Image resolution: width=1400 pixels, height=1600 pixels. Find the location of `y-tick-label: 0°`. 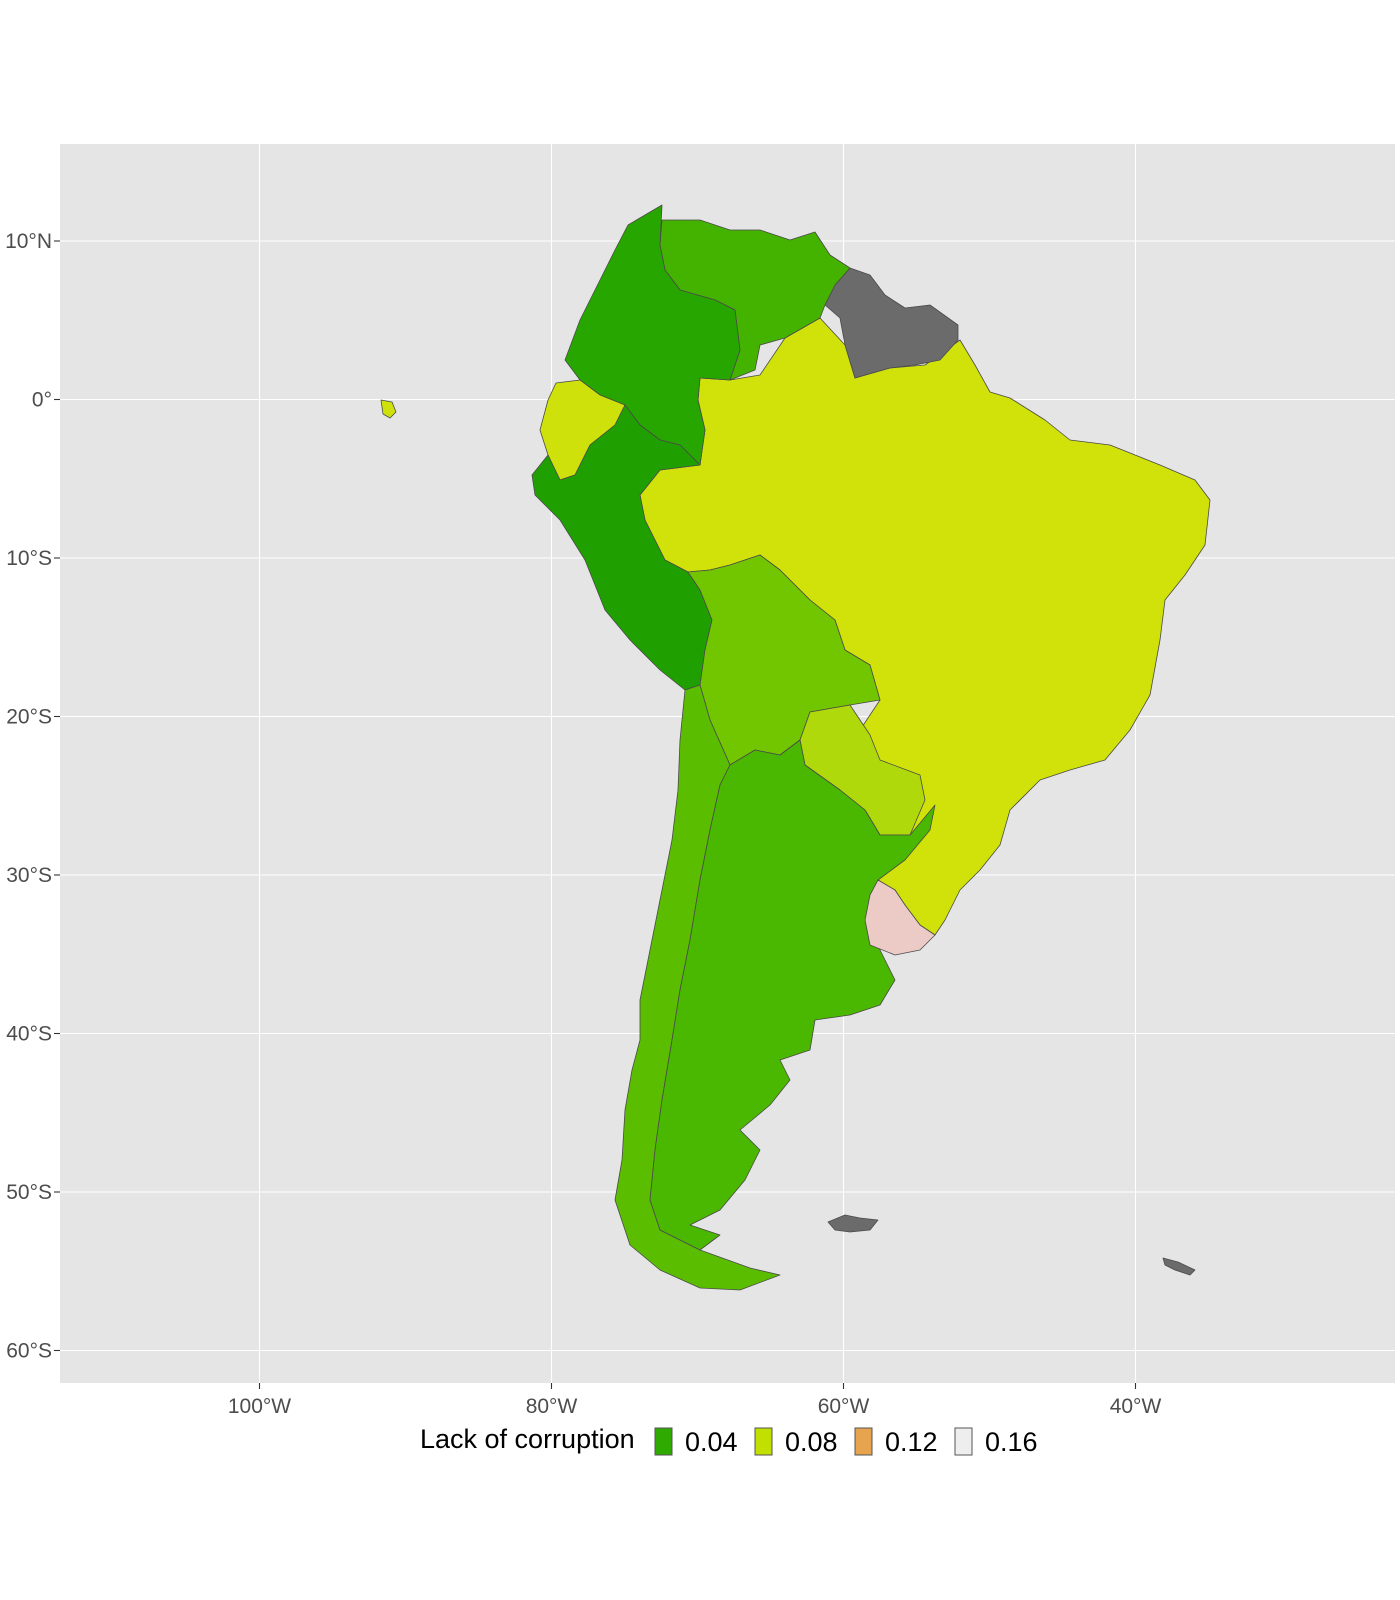

y-tick-label: 0° is located at coordinates (42, 400).